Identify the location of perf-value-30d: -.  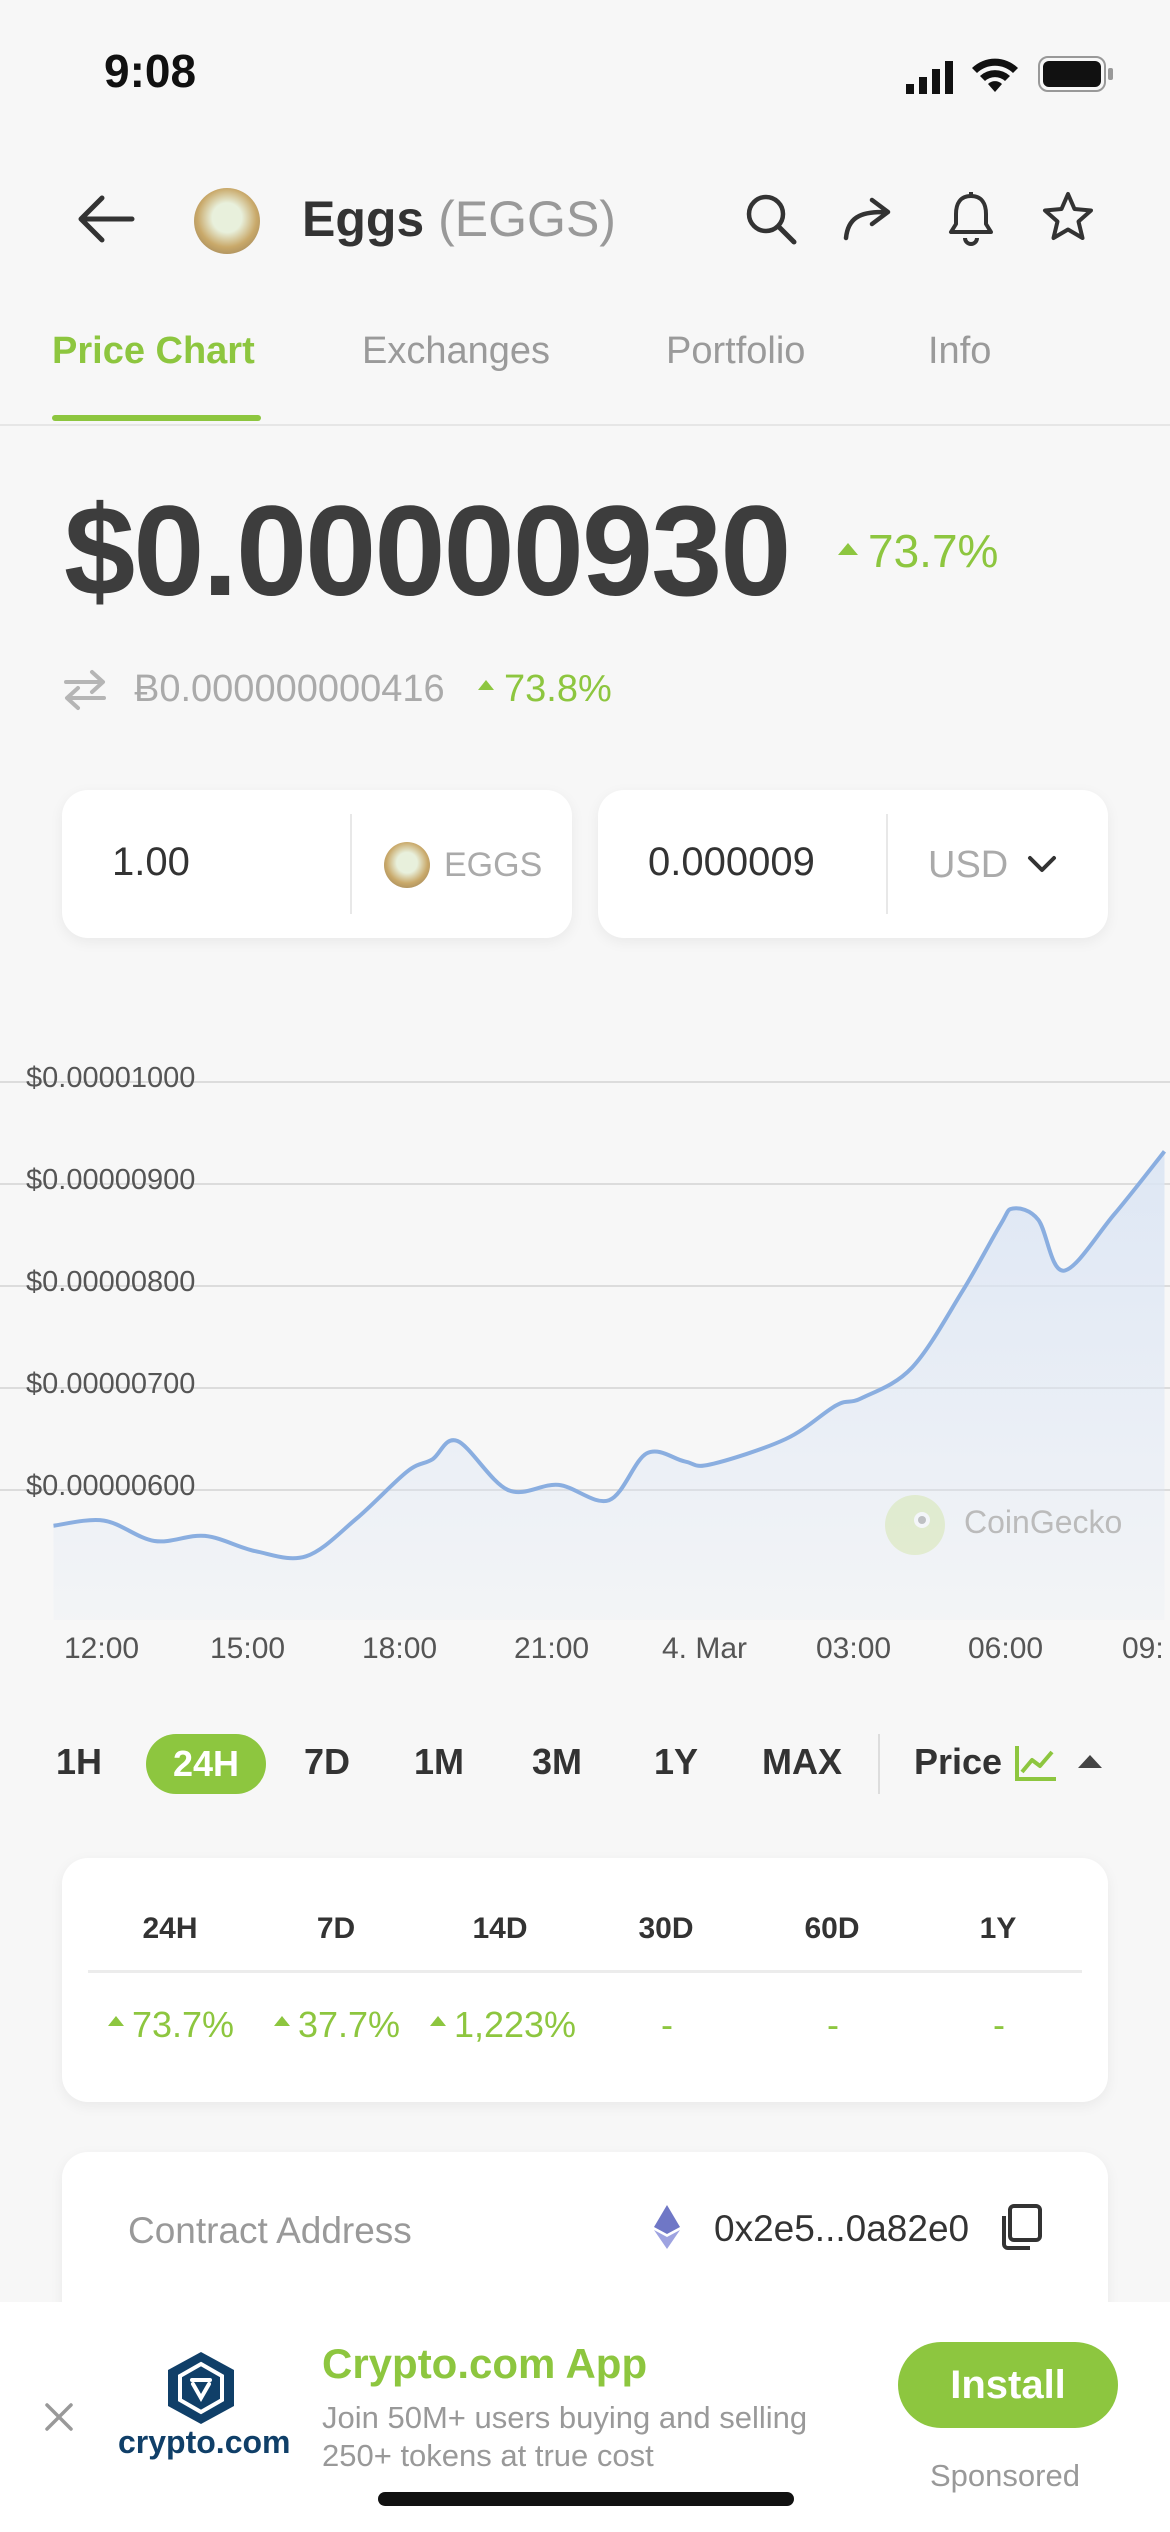
(667, 2024).